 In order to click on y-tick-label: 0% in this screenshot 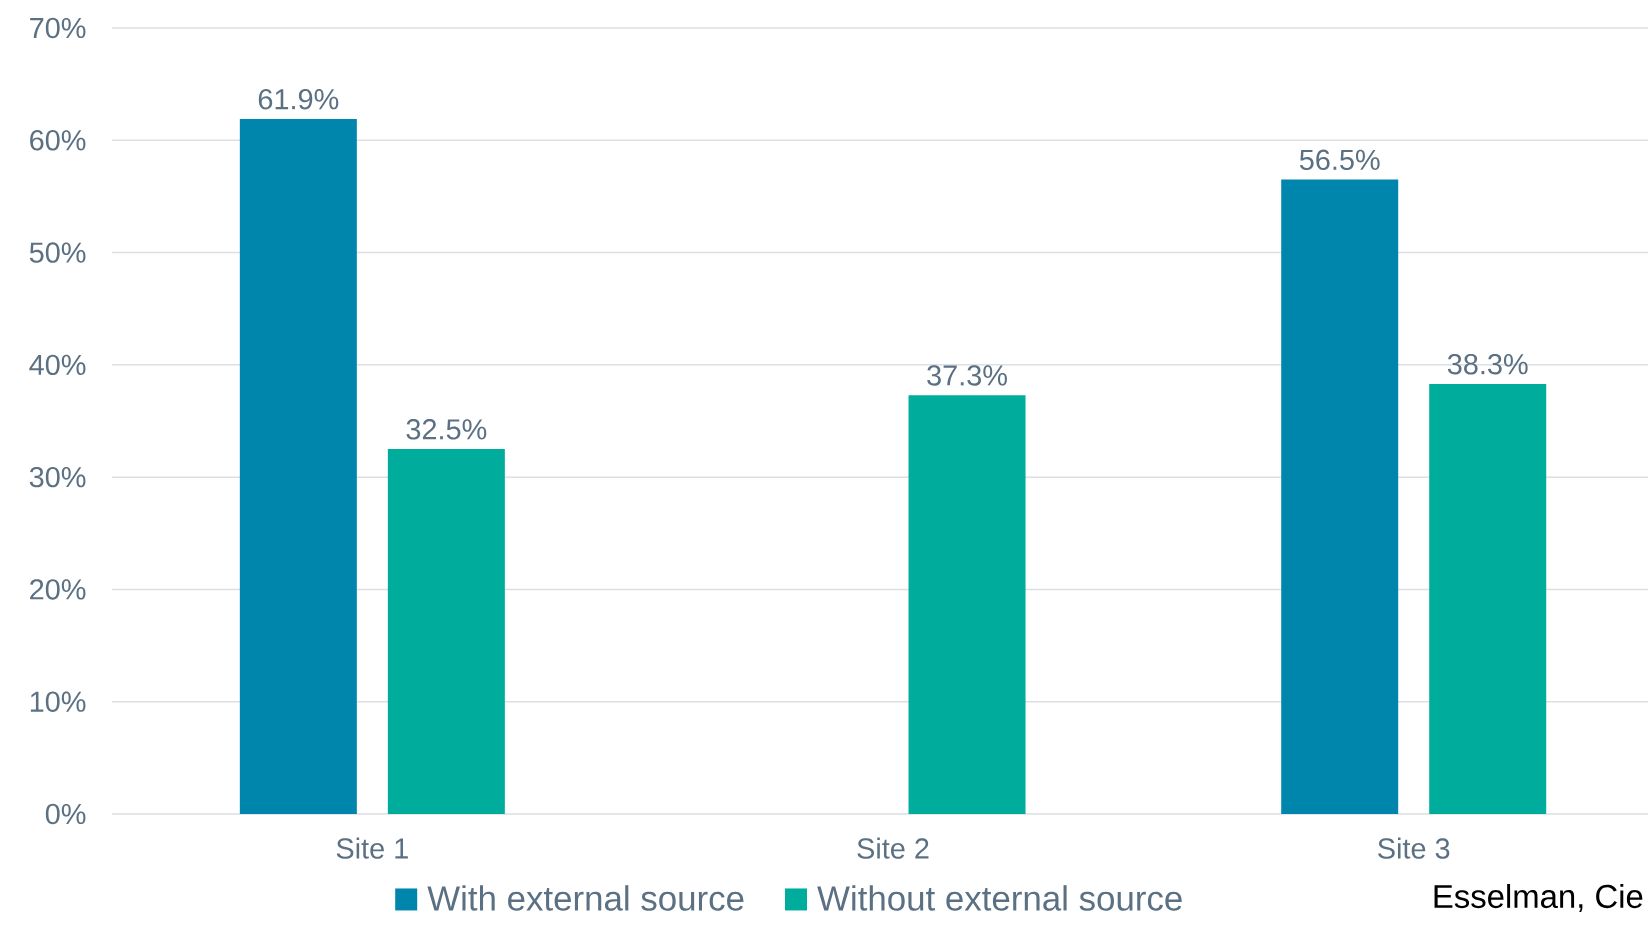, I will do `click(65, 814)`.